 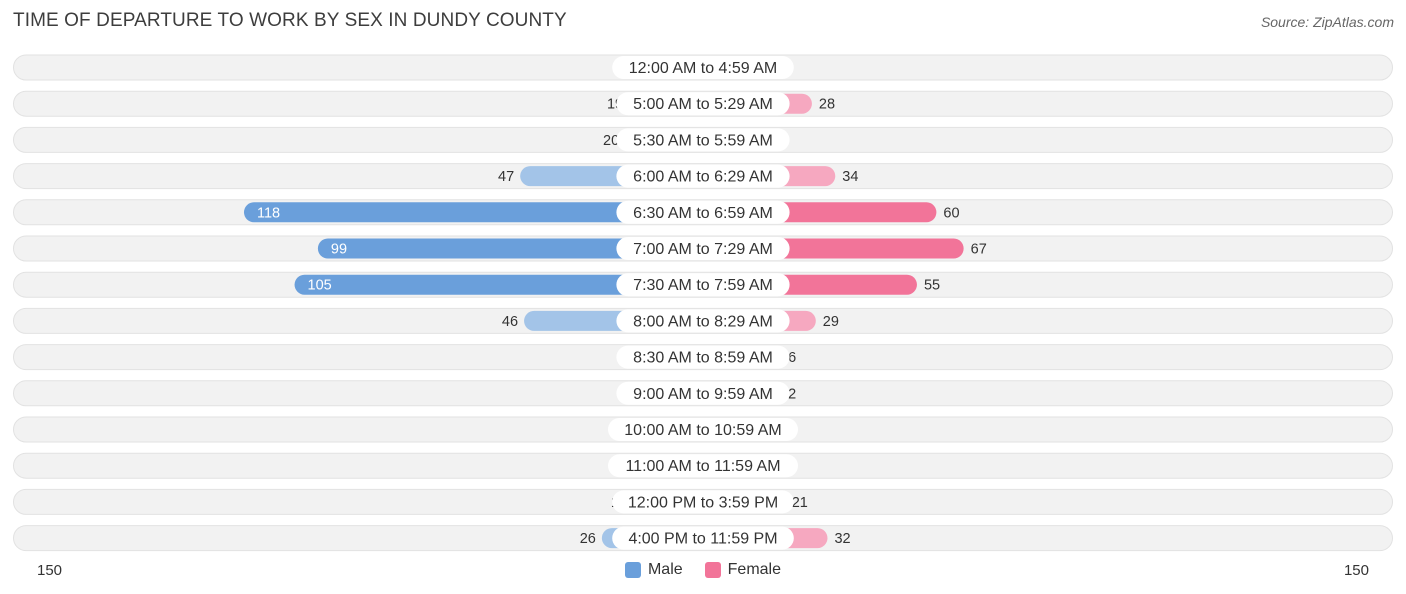 I want to click on category-label: 4:00 PM to 11:59 PM, so click(x=702, y=539).